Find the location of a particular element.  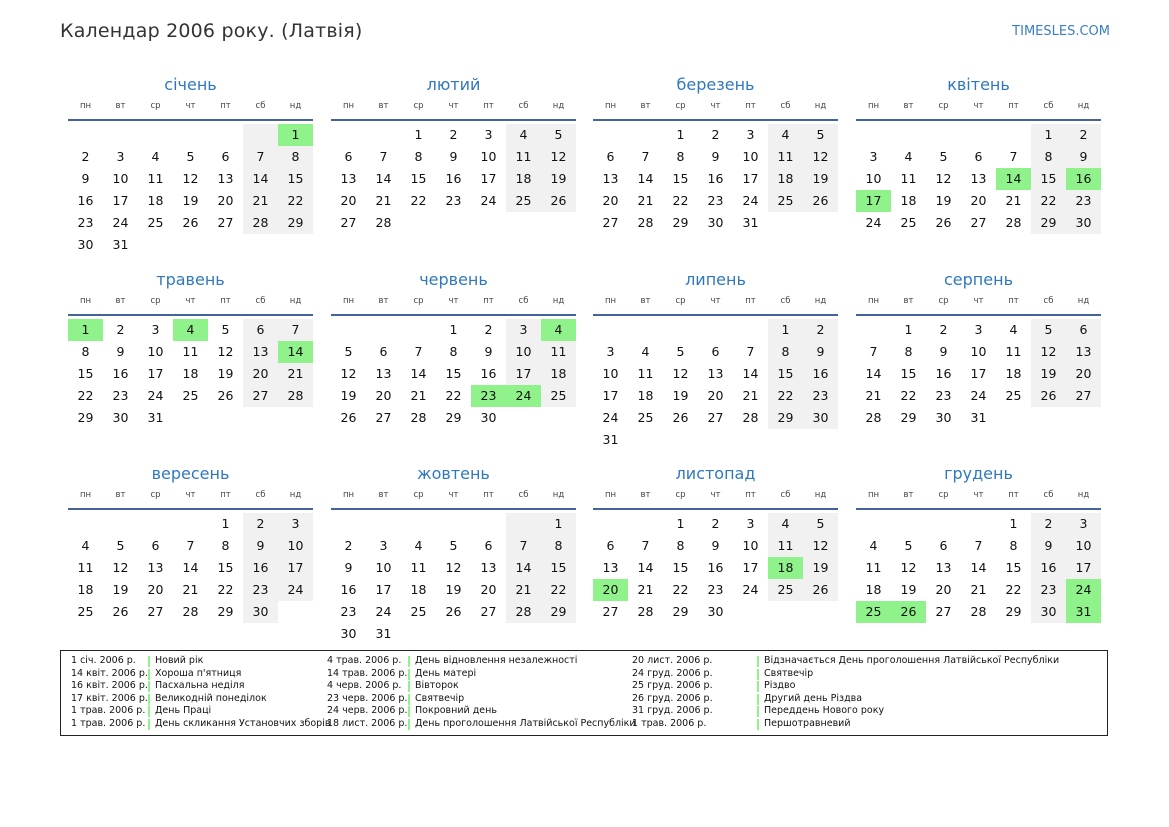

legend-date: 4 черв. 2006 р. is located at coordinates (364, 686).